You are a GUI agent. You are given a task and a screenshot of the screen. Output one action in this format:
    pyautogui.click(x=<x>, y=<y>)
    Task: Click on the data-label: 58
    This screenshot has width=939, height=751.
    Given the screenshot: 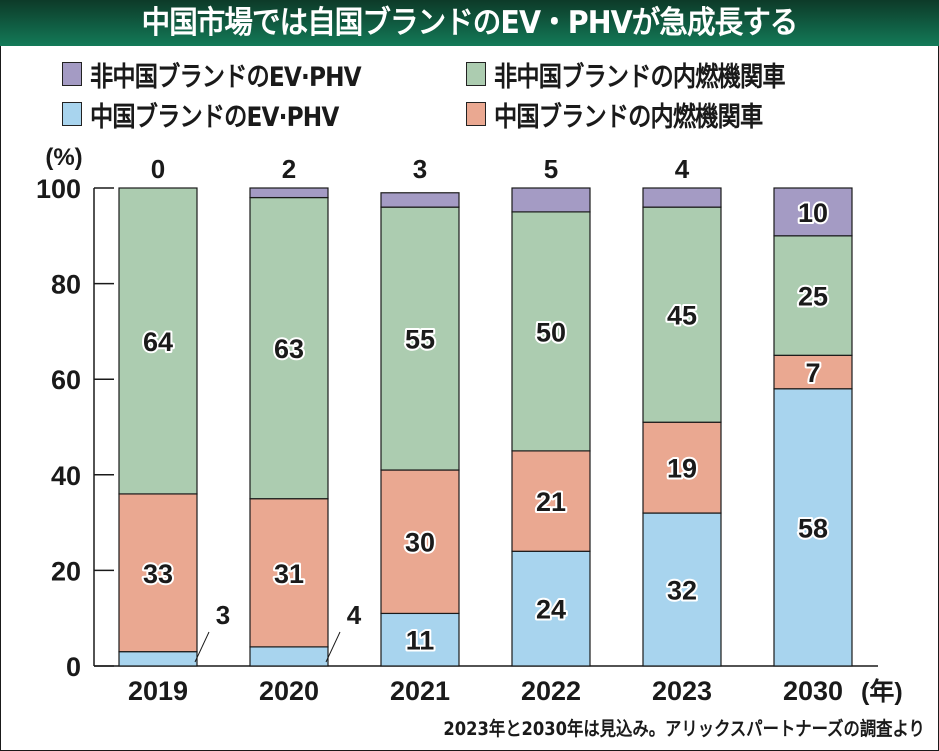 What is the action you would take?
    pyautogui.click(x=813, y=528)
    